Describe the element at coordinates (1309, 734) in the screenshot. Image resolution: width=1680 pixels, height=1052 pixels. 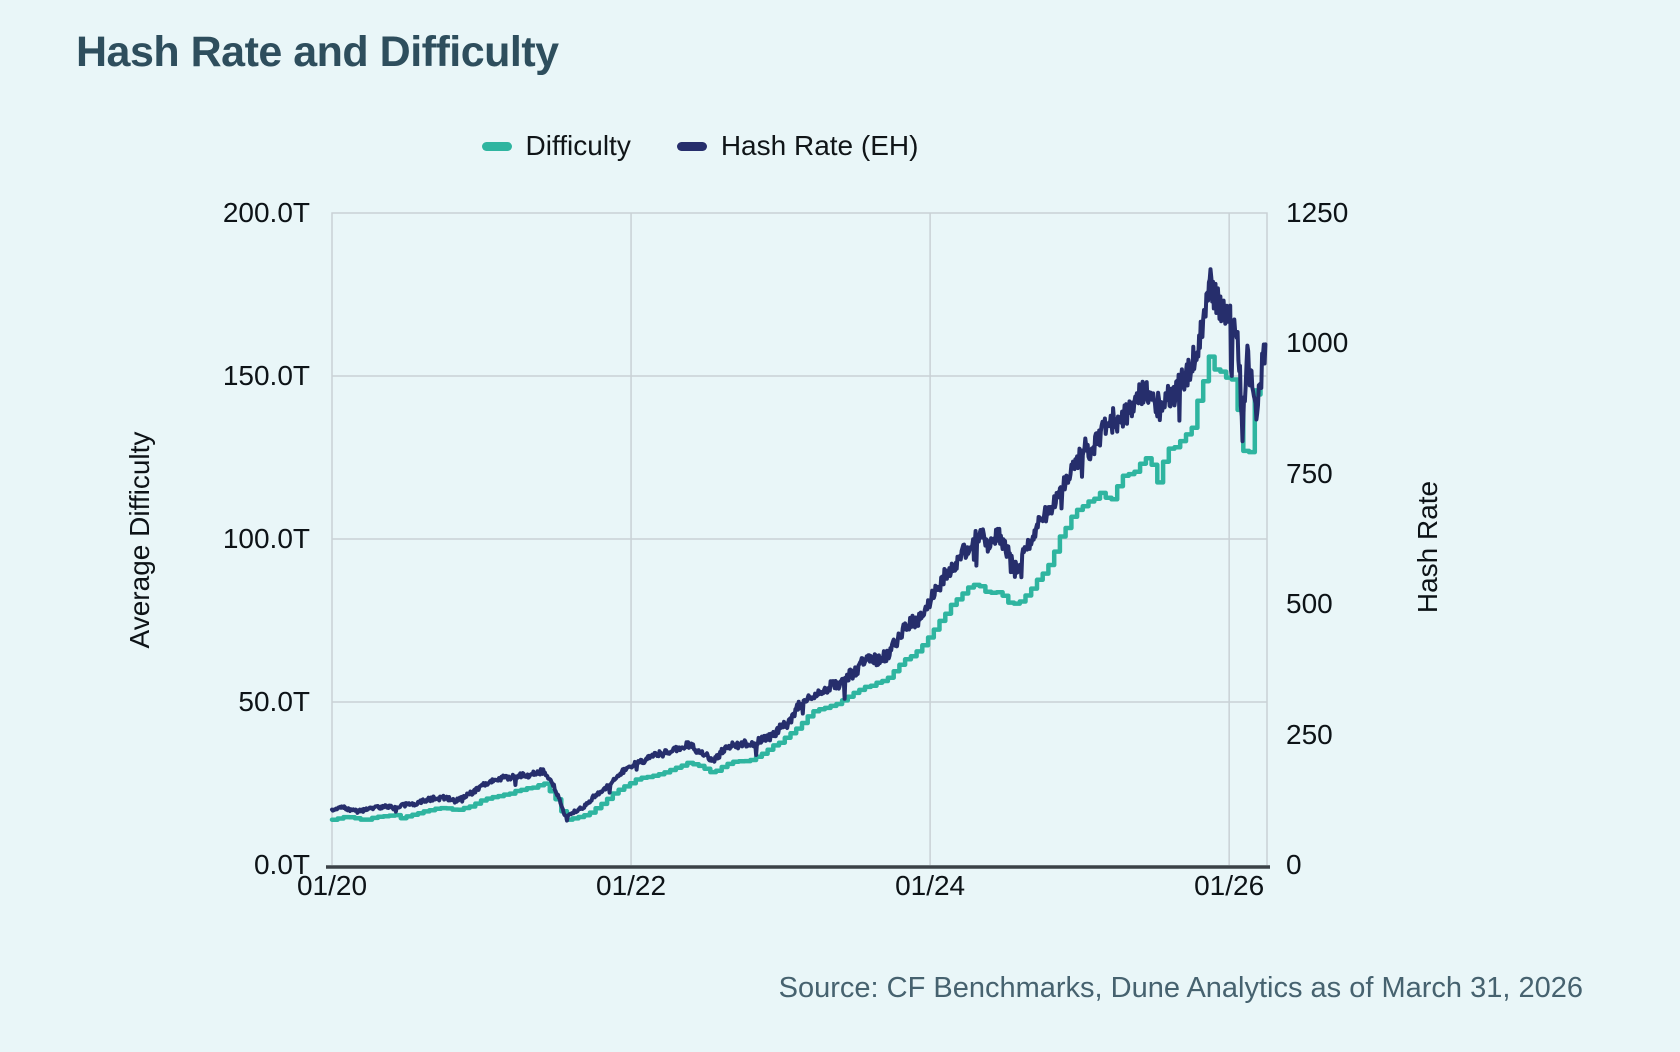
I see `y-right-tick-250: 250` at that location.